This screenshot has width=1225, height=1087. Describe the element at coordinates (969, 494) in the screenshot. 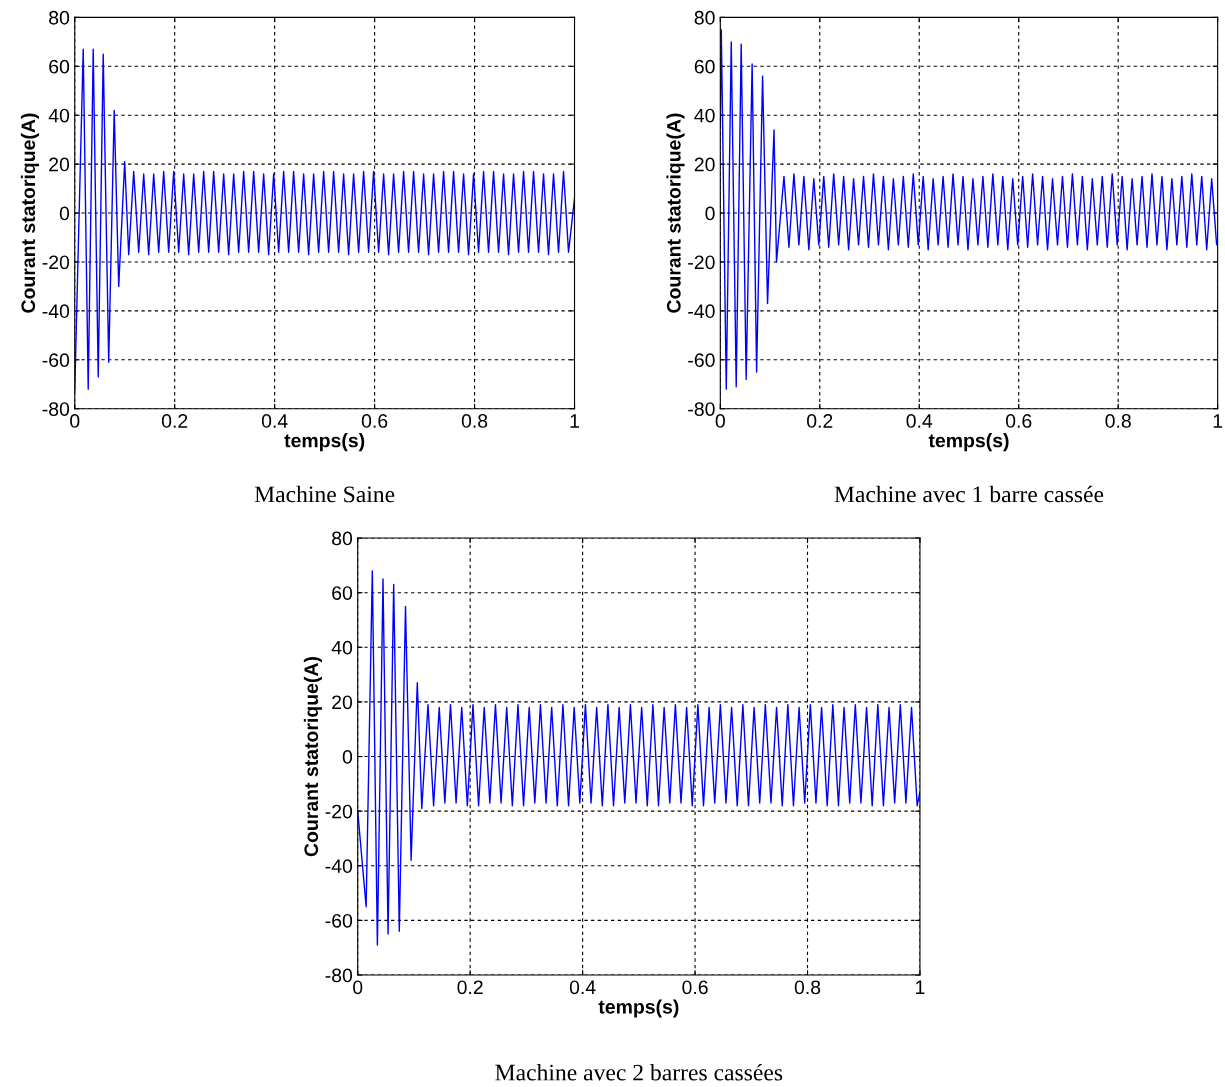

I see `text: Machine avec 1 barre cassée` at that location.